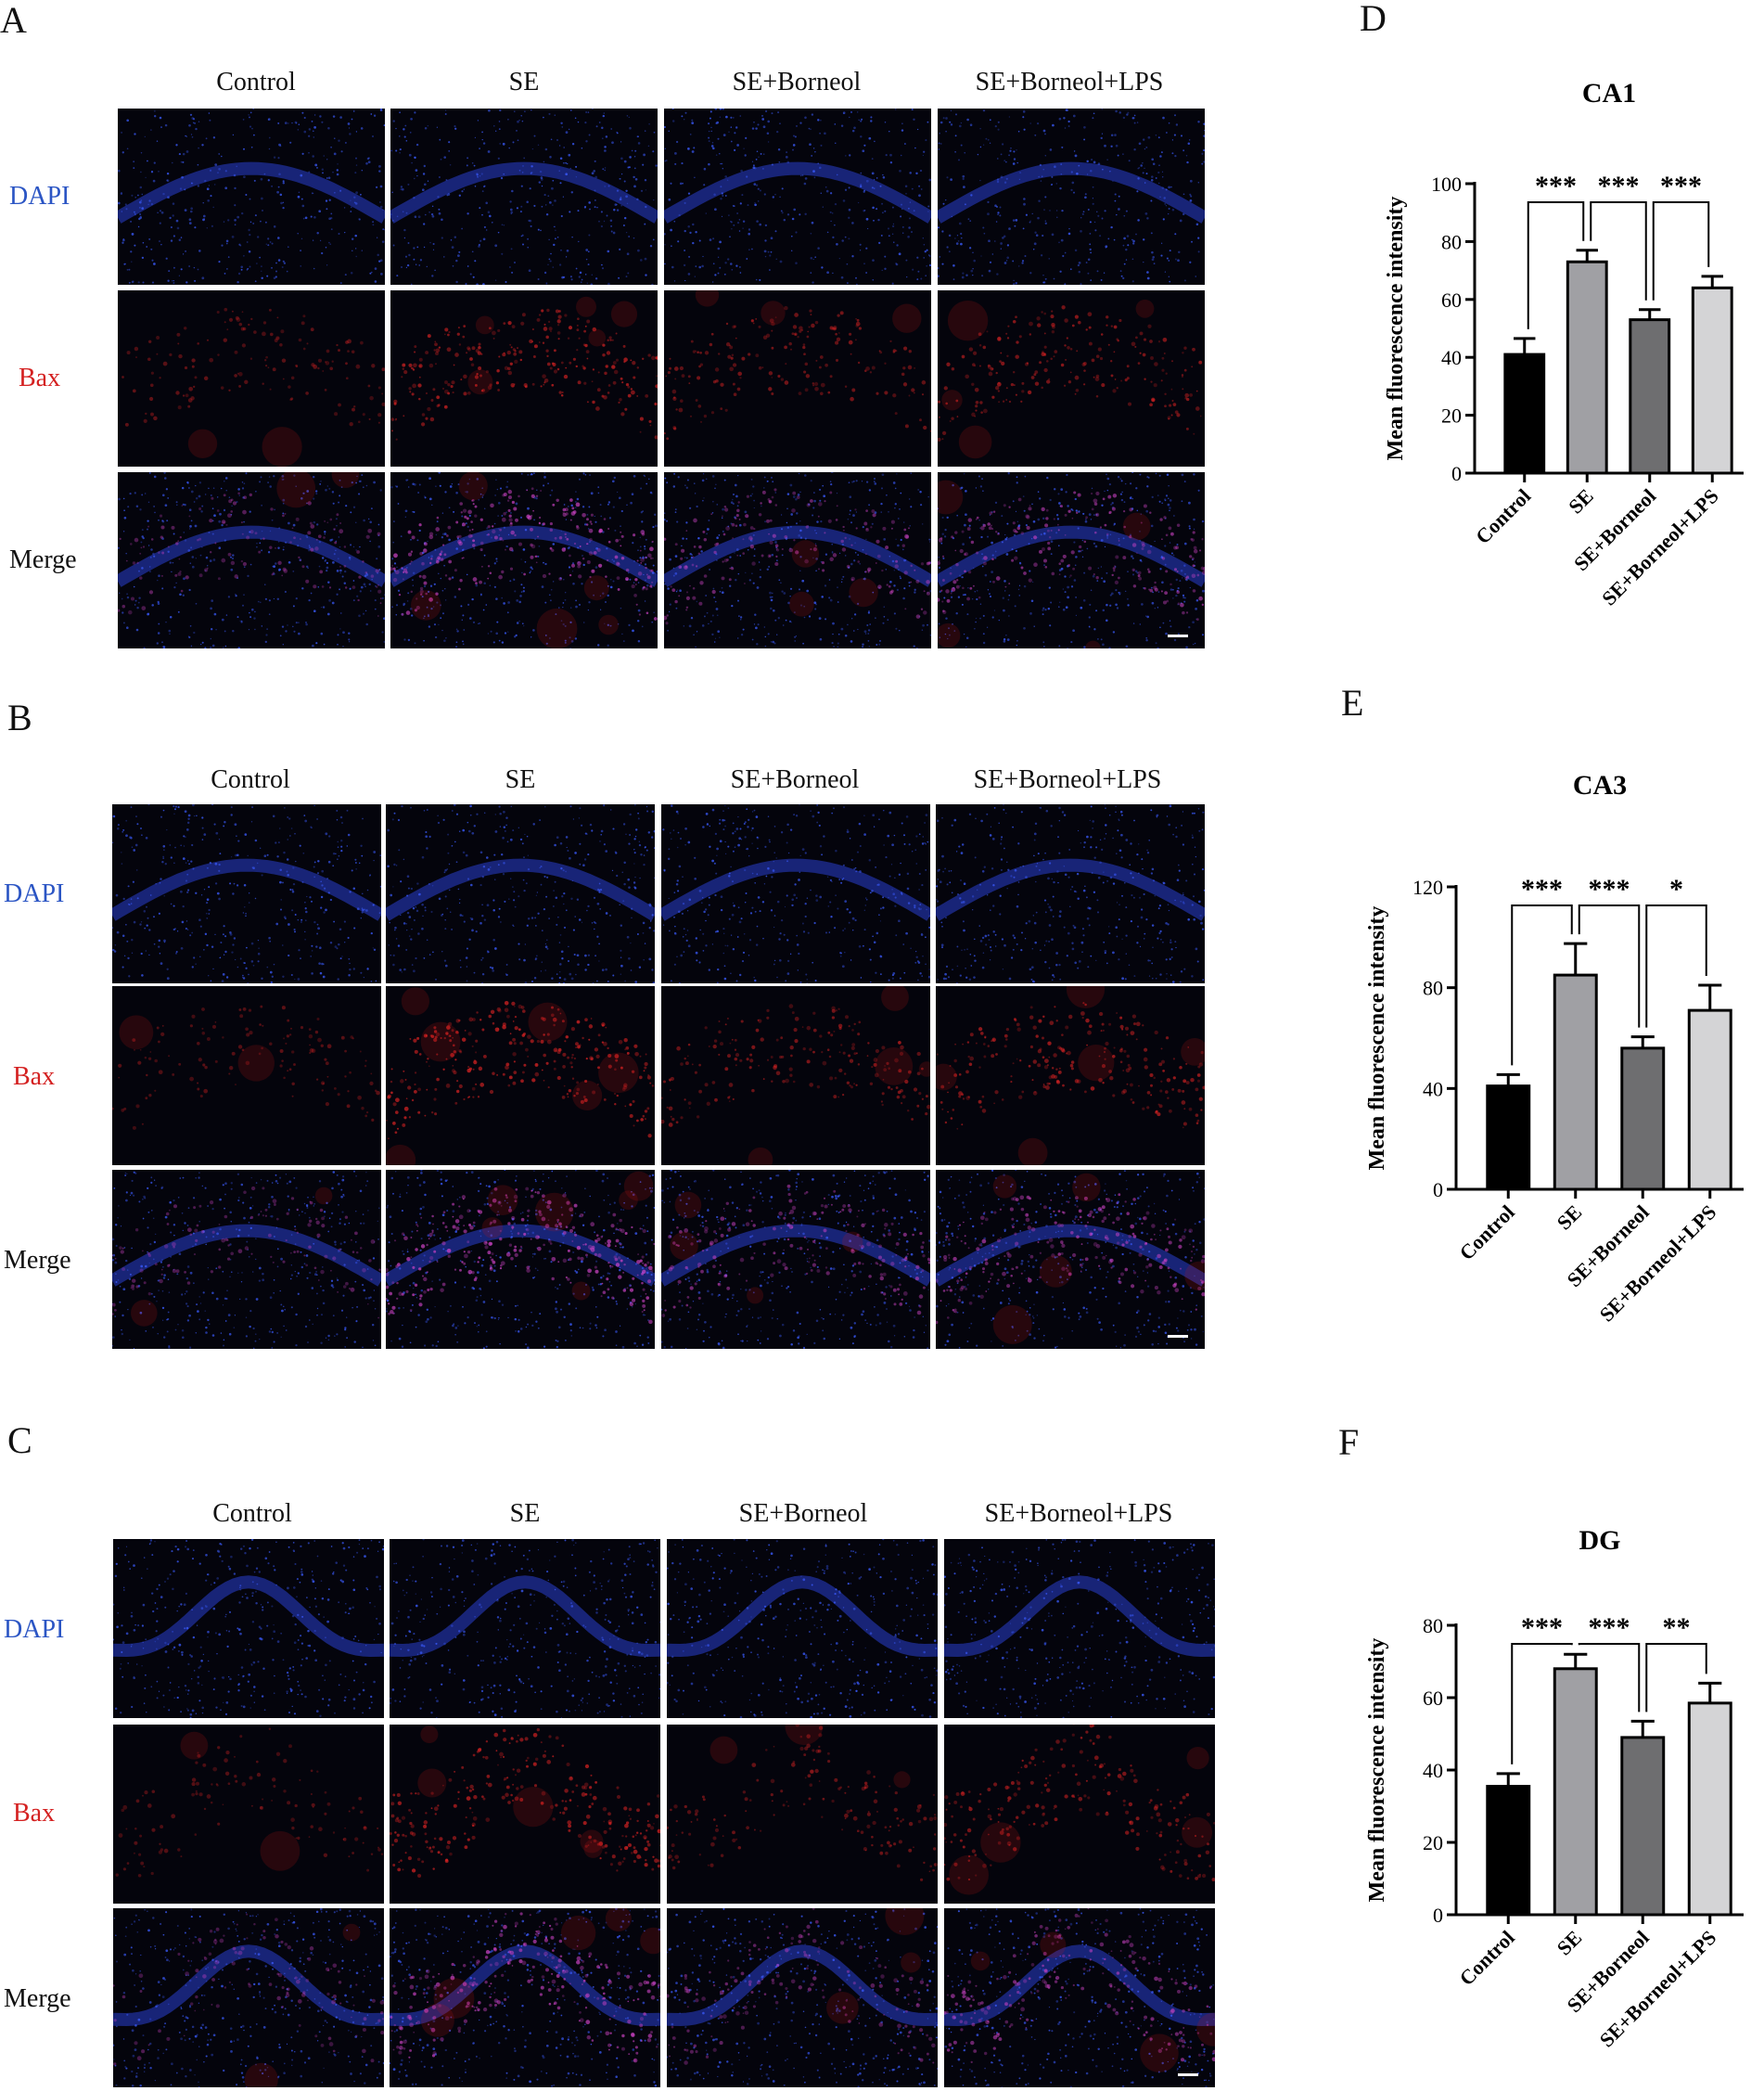 The image size is (1764, 2091). Describe the element at coordinates (1609, 93) in the screenshot. I see `chart-title: CA1` at that location.